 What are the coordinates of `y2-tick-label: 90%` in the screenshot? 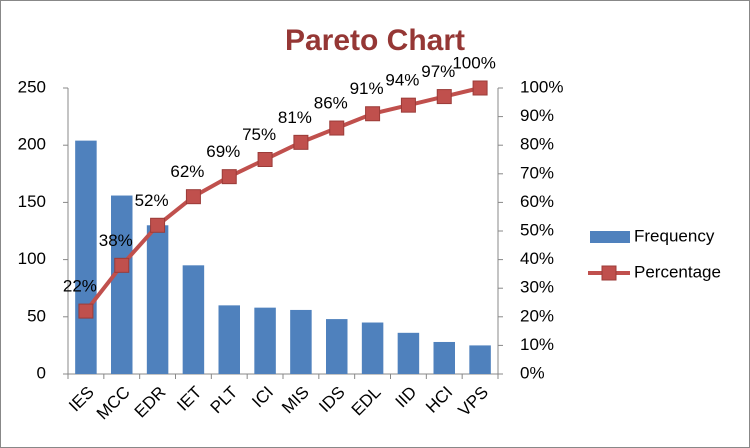 It's located at (537, 115).